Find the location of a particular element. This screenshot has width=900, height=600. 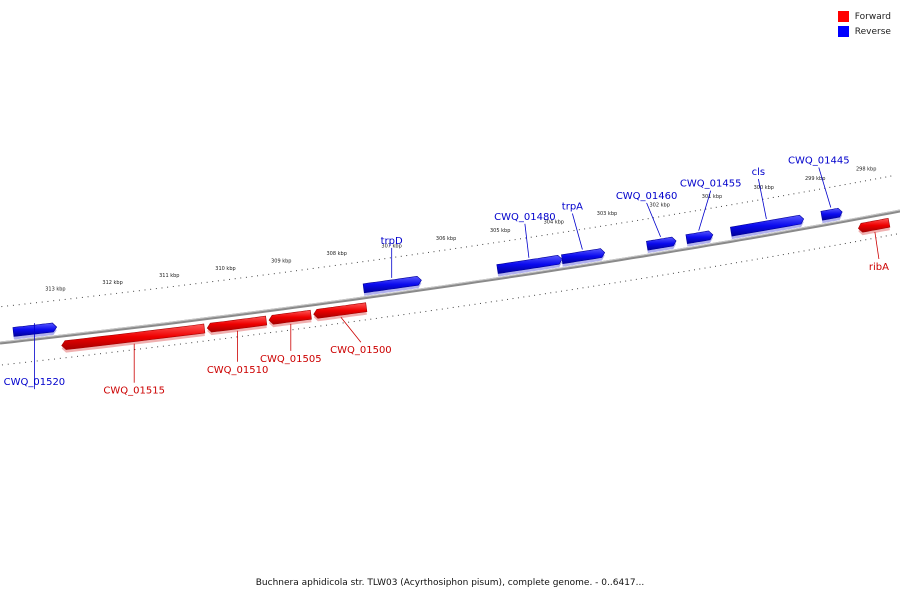

tick-label-313: 313 kbp is located at coordinates (55, 290).